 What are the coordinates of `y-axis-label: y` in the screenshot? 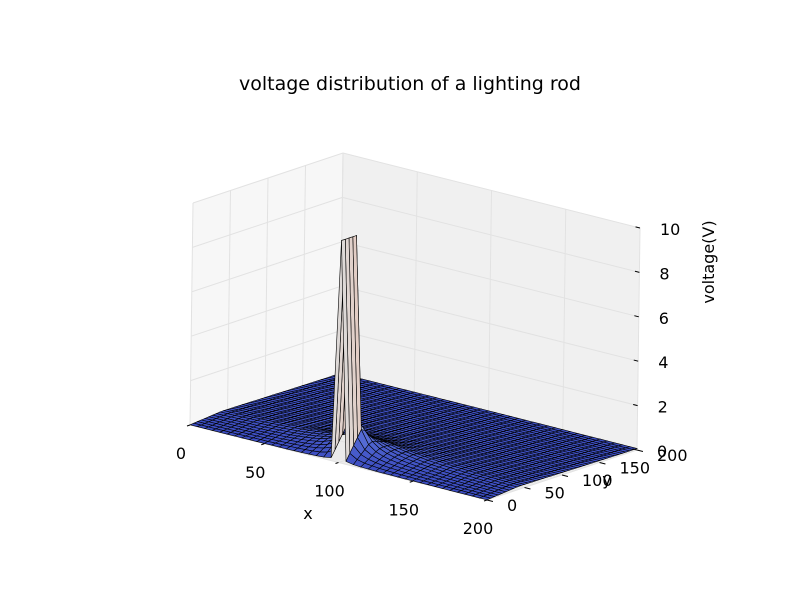 It's located at (606, 479).